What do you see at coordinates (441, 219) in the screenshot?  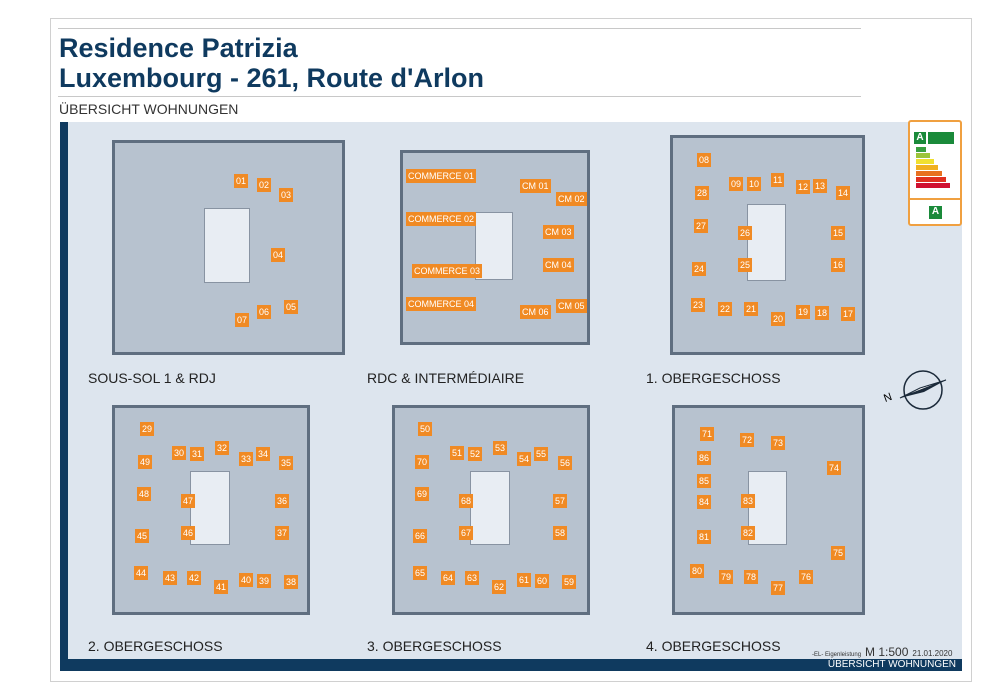 I see `unit-label: COMMERCE 02` at bounding box center [441, 219].